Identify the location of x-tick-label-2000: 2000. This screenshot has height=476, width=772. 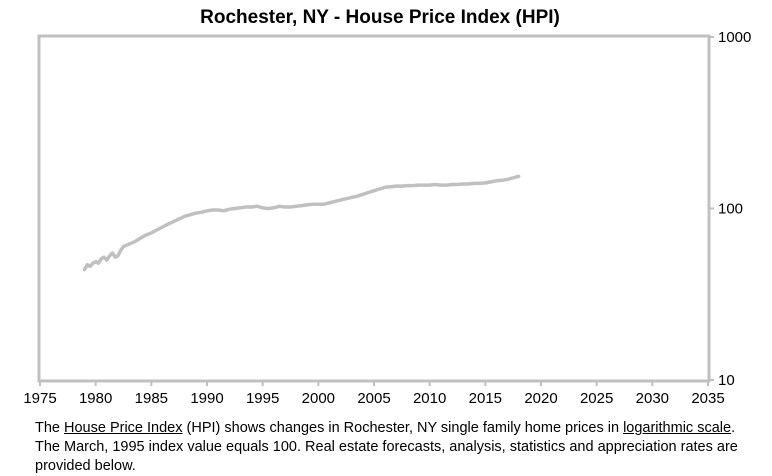
(318, 398).